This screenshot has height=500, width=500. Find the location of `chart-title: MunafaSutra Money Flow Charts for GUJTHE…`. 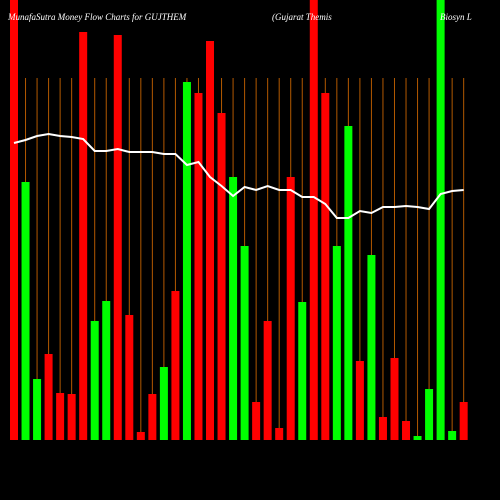

chart-title: MunafaSutra Money Flow Charts for GUJTHE… is located at coordinates (97, 17).